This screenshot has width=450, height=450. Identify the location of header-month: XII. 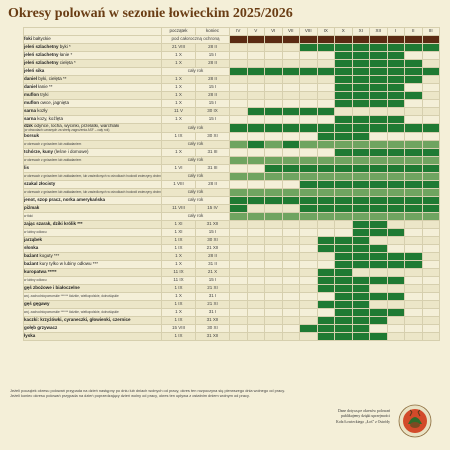
(378, 31).